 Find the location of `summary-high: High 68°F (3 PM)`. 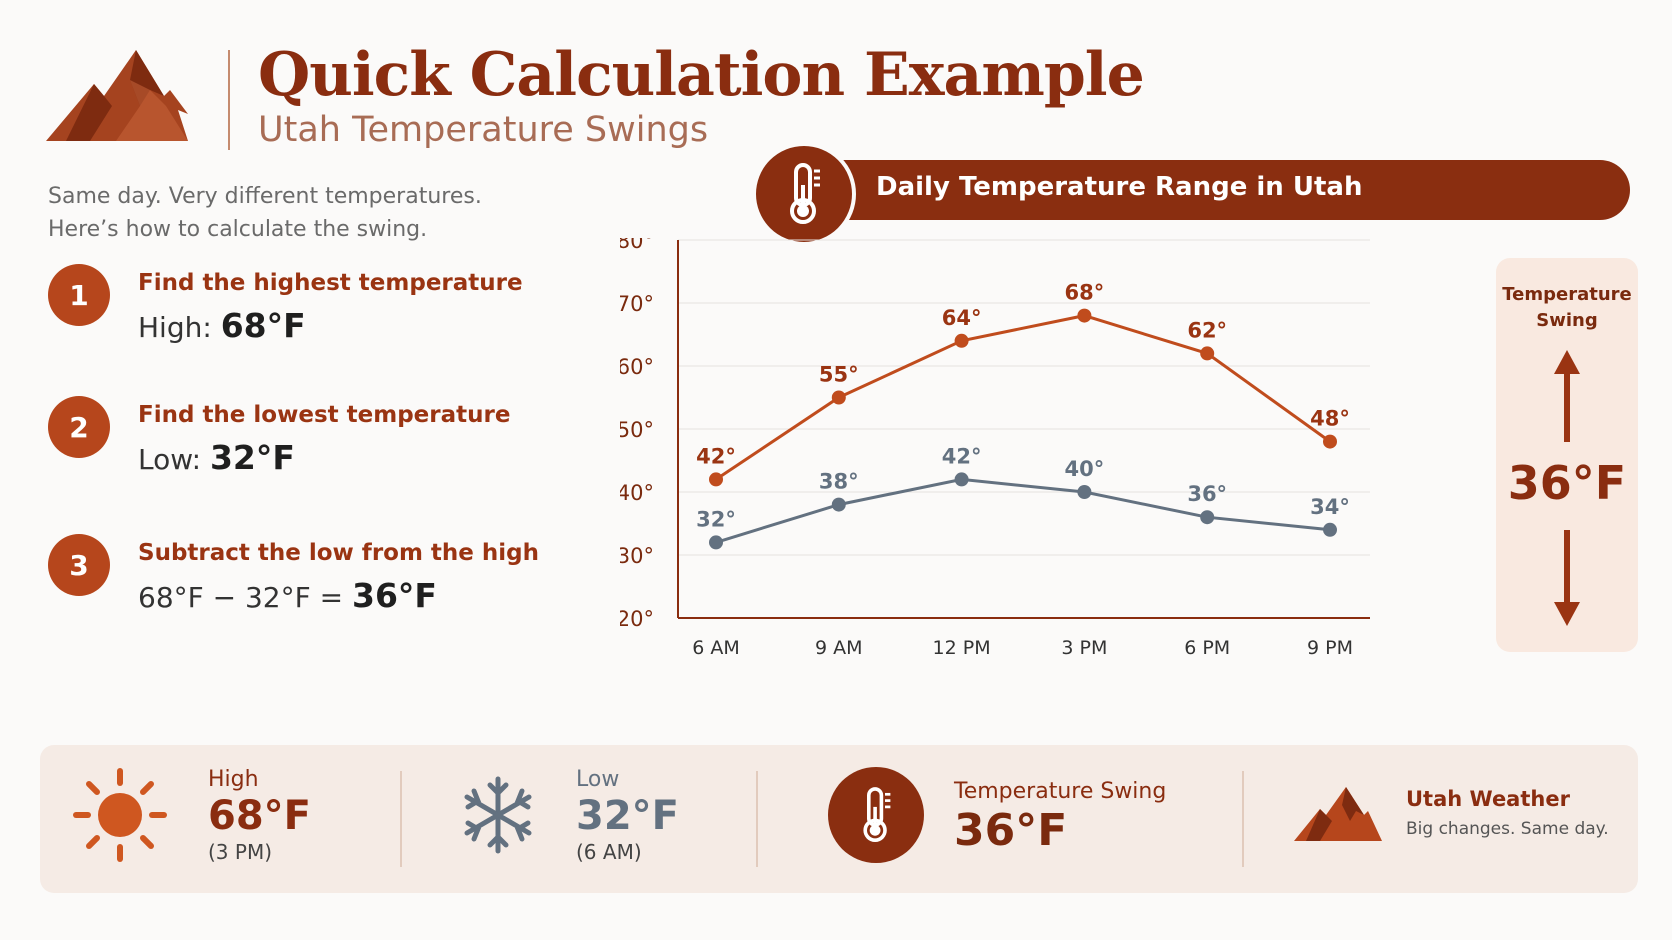

summary-high: High 68°F (3 PM) is located at coordinates (259, 815).